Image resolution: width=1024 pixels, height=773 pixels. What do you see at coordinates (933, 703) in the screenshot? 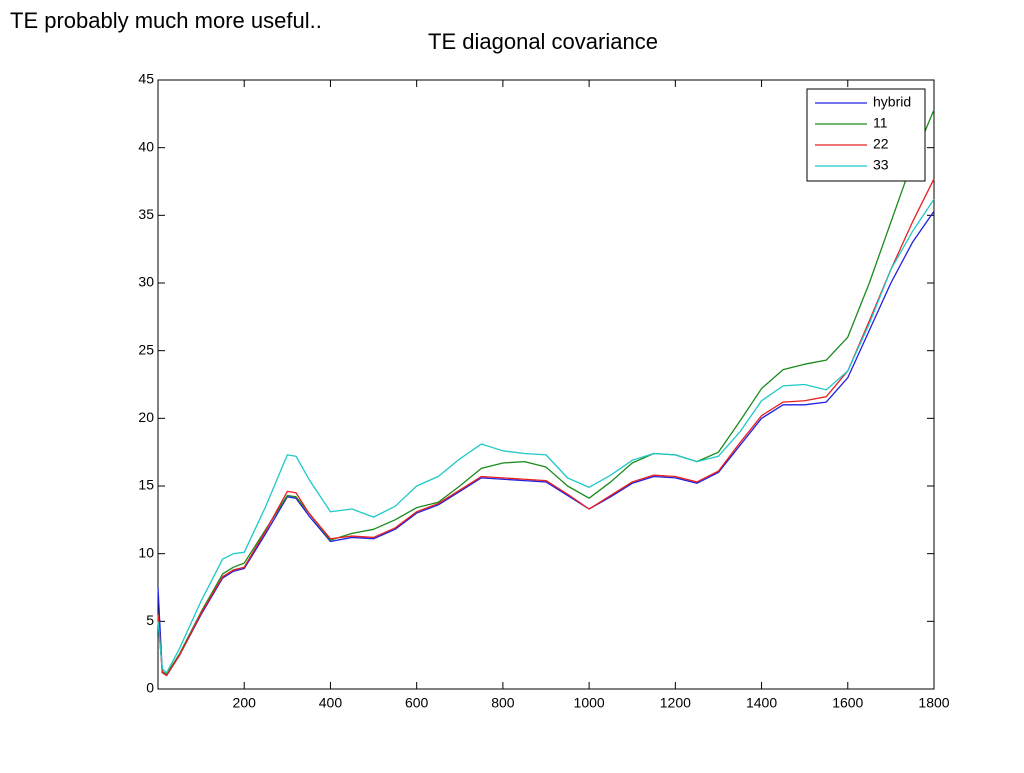
I see `x-tick-label: 1800` at bounding box center [933, 703].